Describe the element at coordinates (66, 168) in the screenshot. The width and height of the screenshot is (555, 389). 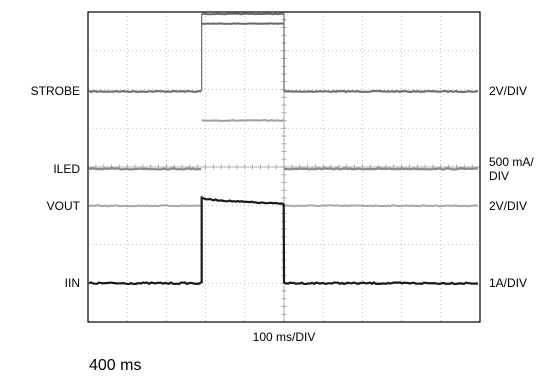
I see `channel-label-iled: ILED` at that location.